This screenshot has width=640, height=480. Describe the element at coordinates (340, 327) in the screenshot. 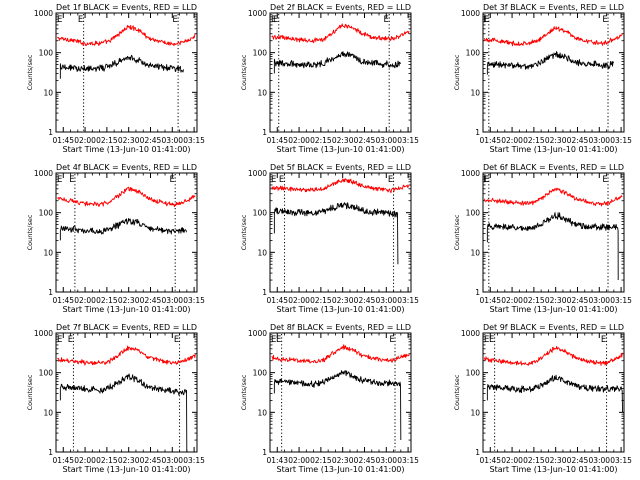

I see `chart-title: Det 8f BLACK = Events, RED = LLD` at that location.